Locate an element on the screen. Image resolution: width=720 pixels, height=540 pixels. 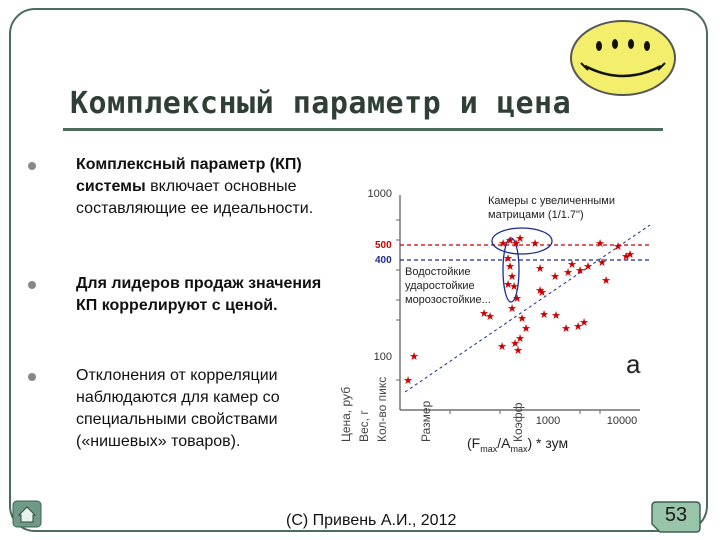
data-point-8: ★ is located at coordinates (626, 257).